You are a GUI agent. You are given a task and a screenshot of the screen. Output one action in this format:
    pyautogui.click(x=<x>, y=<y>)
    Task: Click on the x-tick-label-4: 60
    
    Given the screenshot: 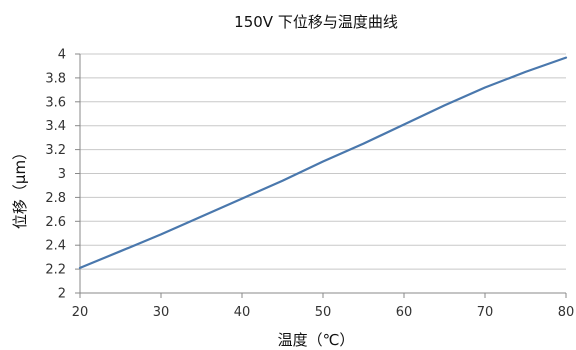 What is the action you would take?
    pyautogui.click(x=404, y=312)
    